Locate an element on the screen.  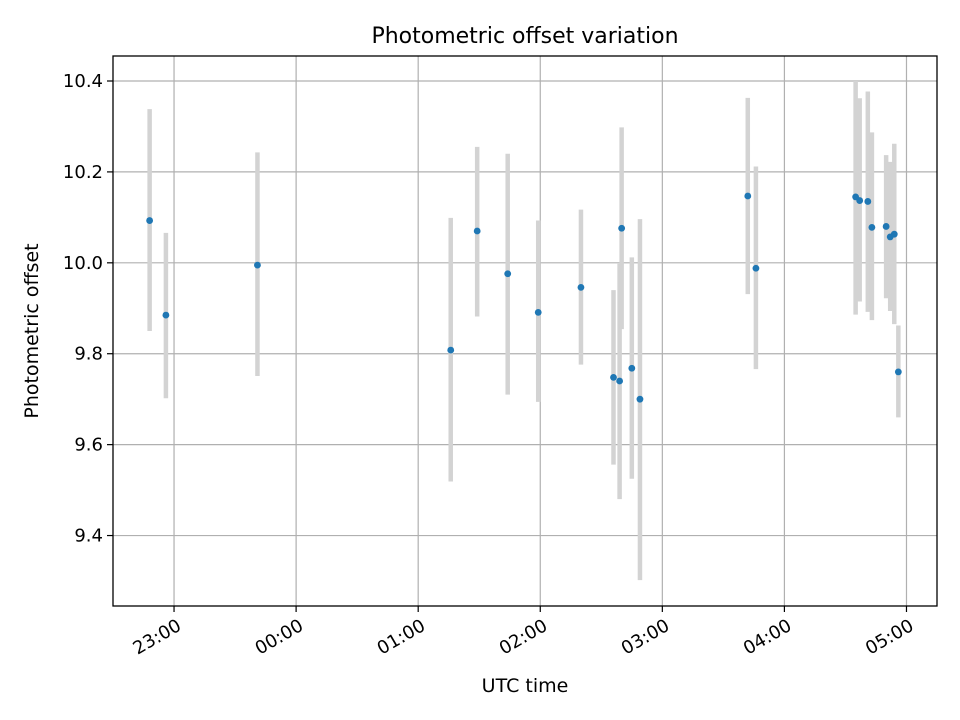
y-tick-label: 10.0 is located at coordinates (83, 263).